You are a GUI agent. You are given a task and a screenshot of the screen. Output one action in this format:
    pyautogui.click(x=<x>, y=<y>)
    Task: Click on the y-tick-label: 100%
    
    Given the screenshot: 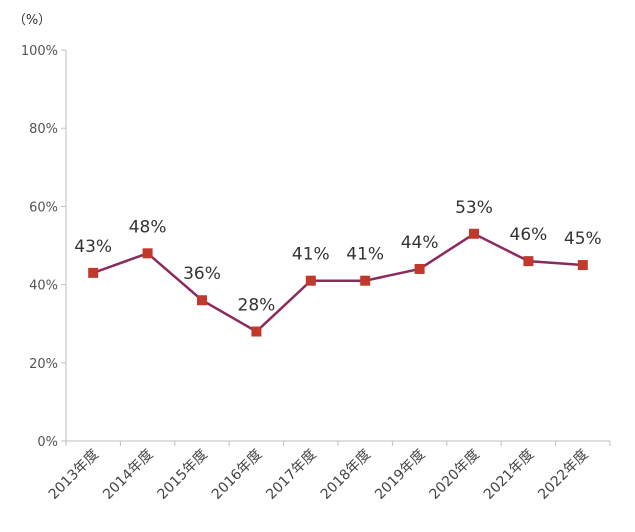 What is the action you would take?
    pyautogui.click(x=39, y=51)
    